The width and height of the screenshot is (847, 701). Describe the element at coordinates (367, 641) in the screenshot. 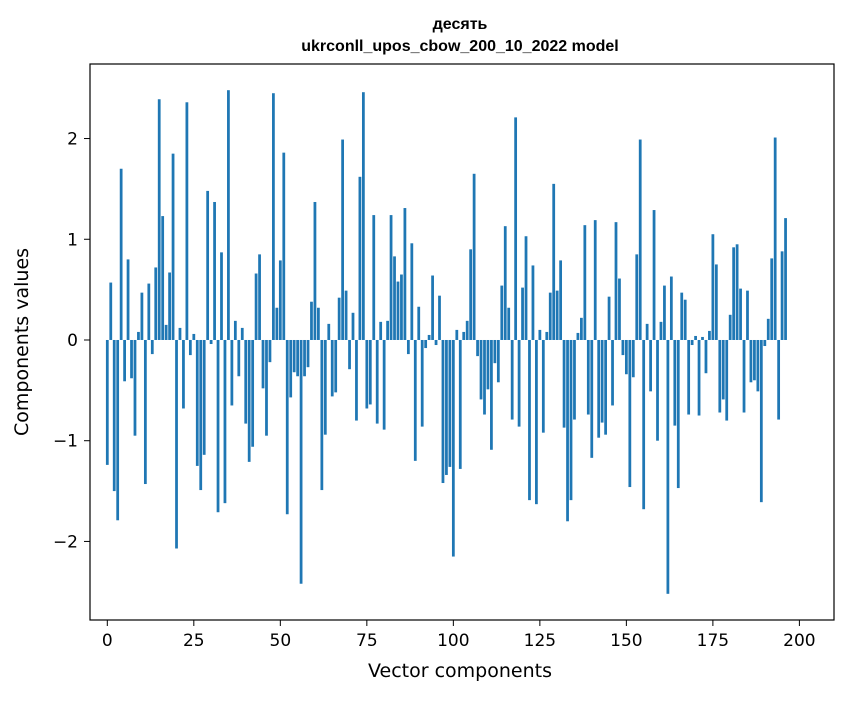

I see `x-tick-label: 75` at that location.